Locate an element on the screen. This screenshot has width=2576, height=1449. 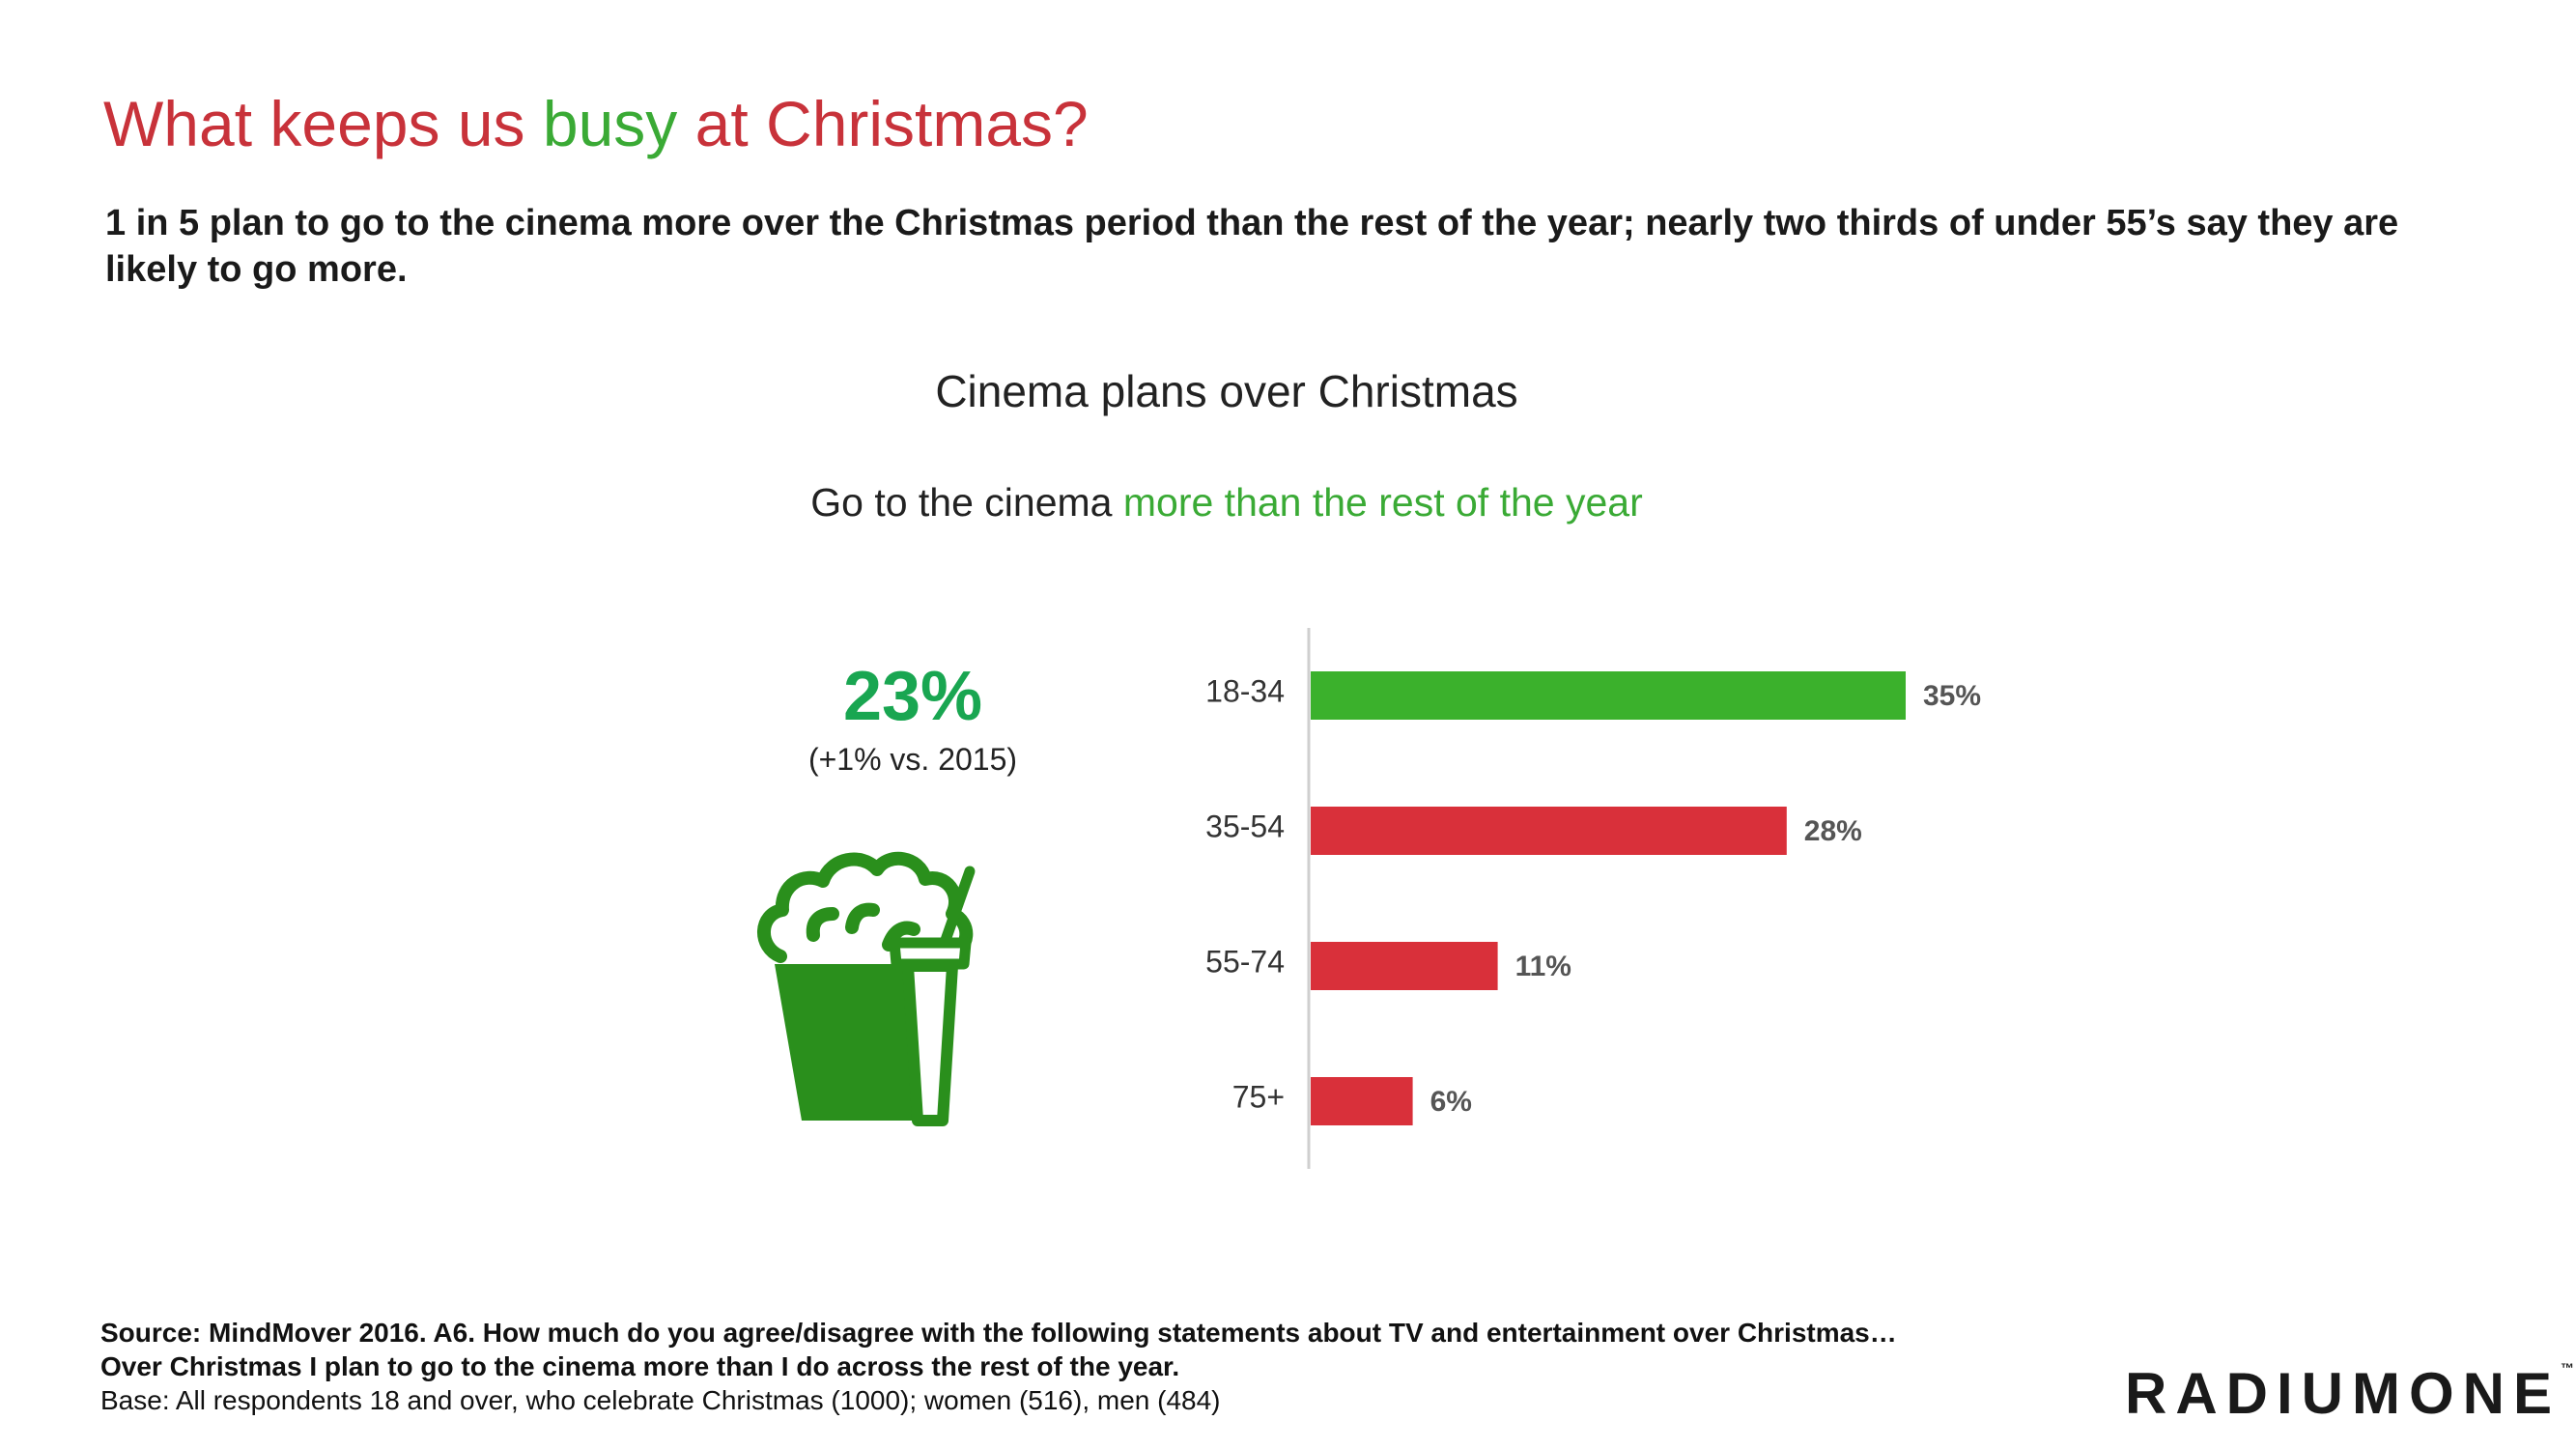
bar-chart: 18-34 35% 35-54 28% 55-74 11% 75+ 6% is located at coordinates (1593, 898).